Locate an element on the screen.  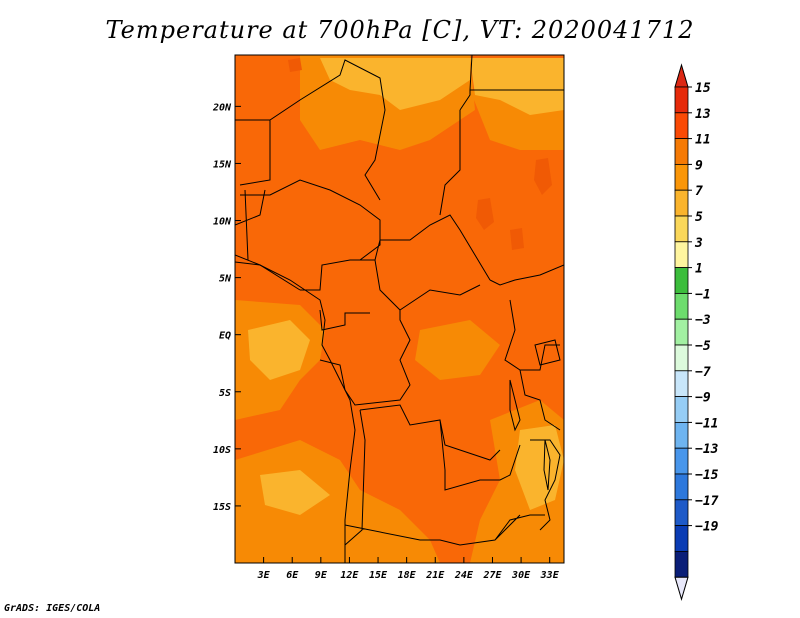
field-7-9-sw2 is located at coordinates (295, 492).